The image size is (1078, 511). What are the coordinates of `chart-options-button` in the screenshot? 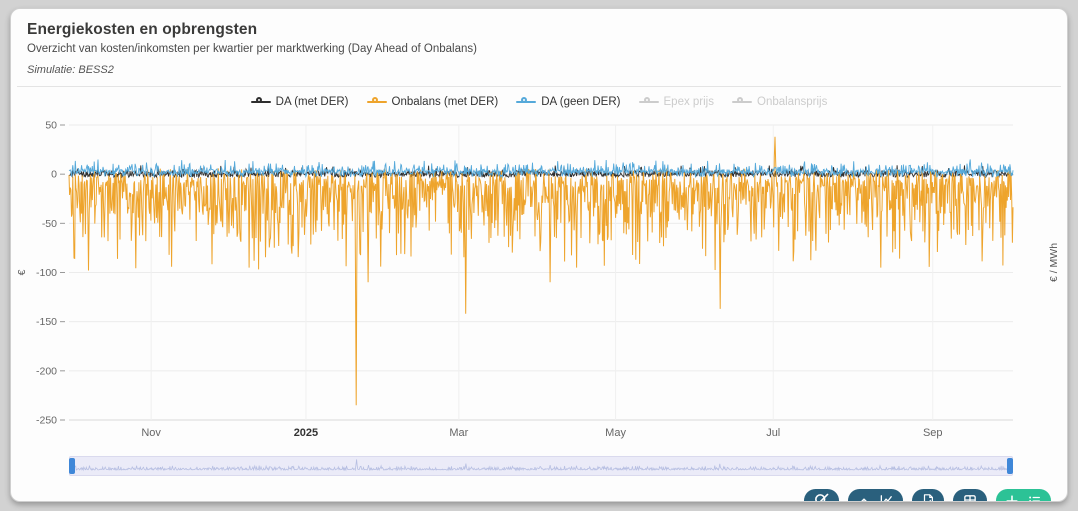 It's located at (875, 495).